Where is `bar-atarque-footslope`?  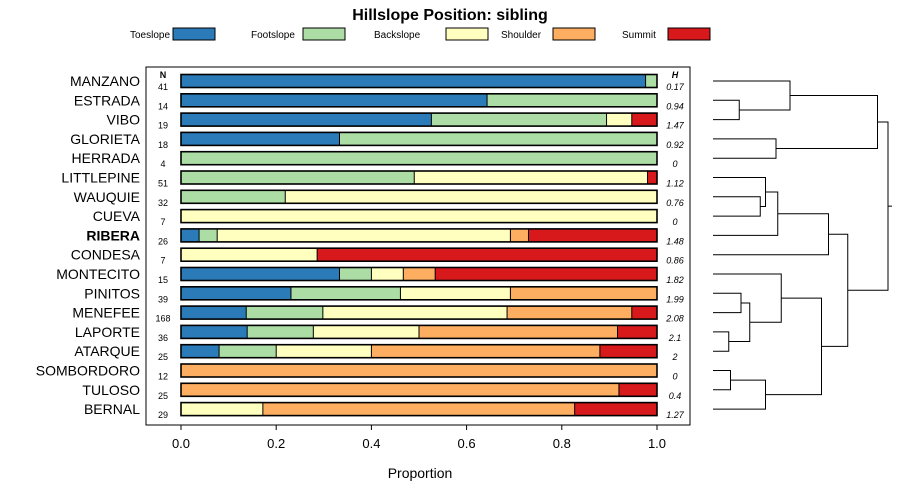 bar-atarque-footslope is located at coordinates (248, 351).